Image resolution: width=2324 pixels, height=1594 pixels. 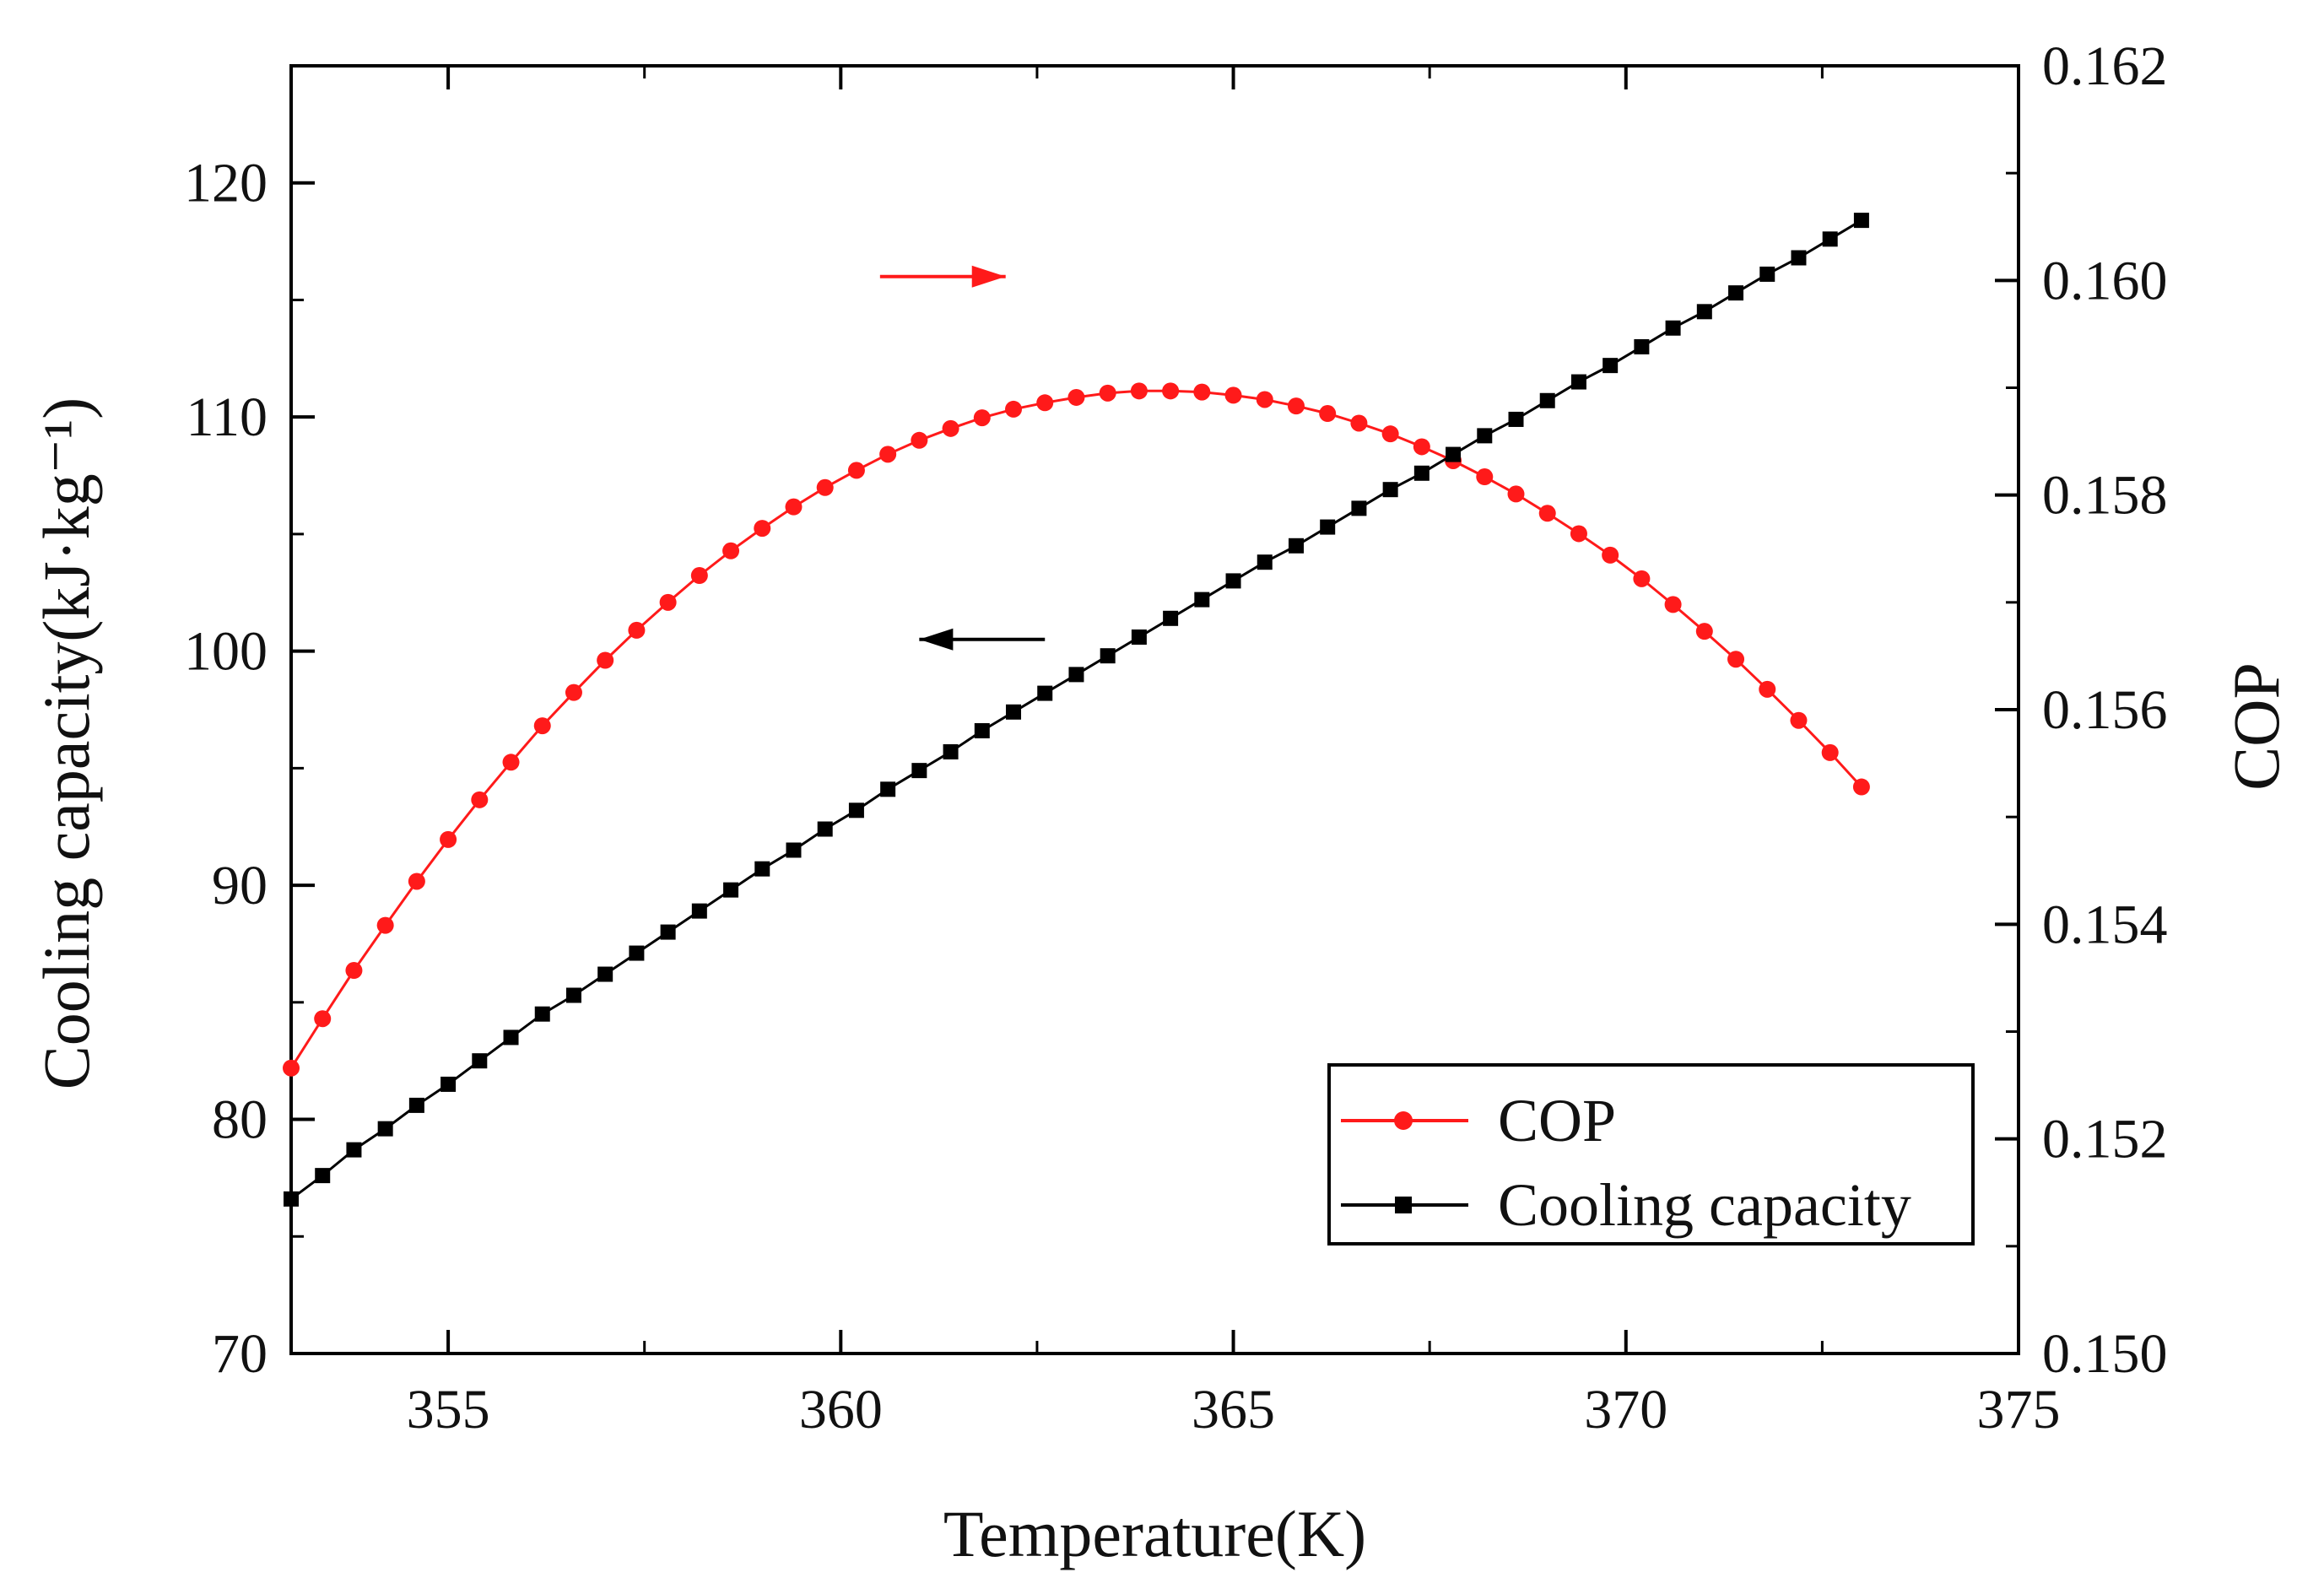 I want to click on right-tick-label: 0.158, so click(x=2105, y=496).